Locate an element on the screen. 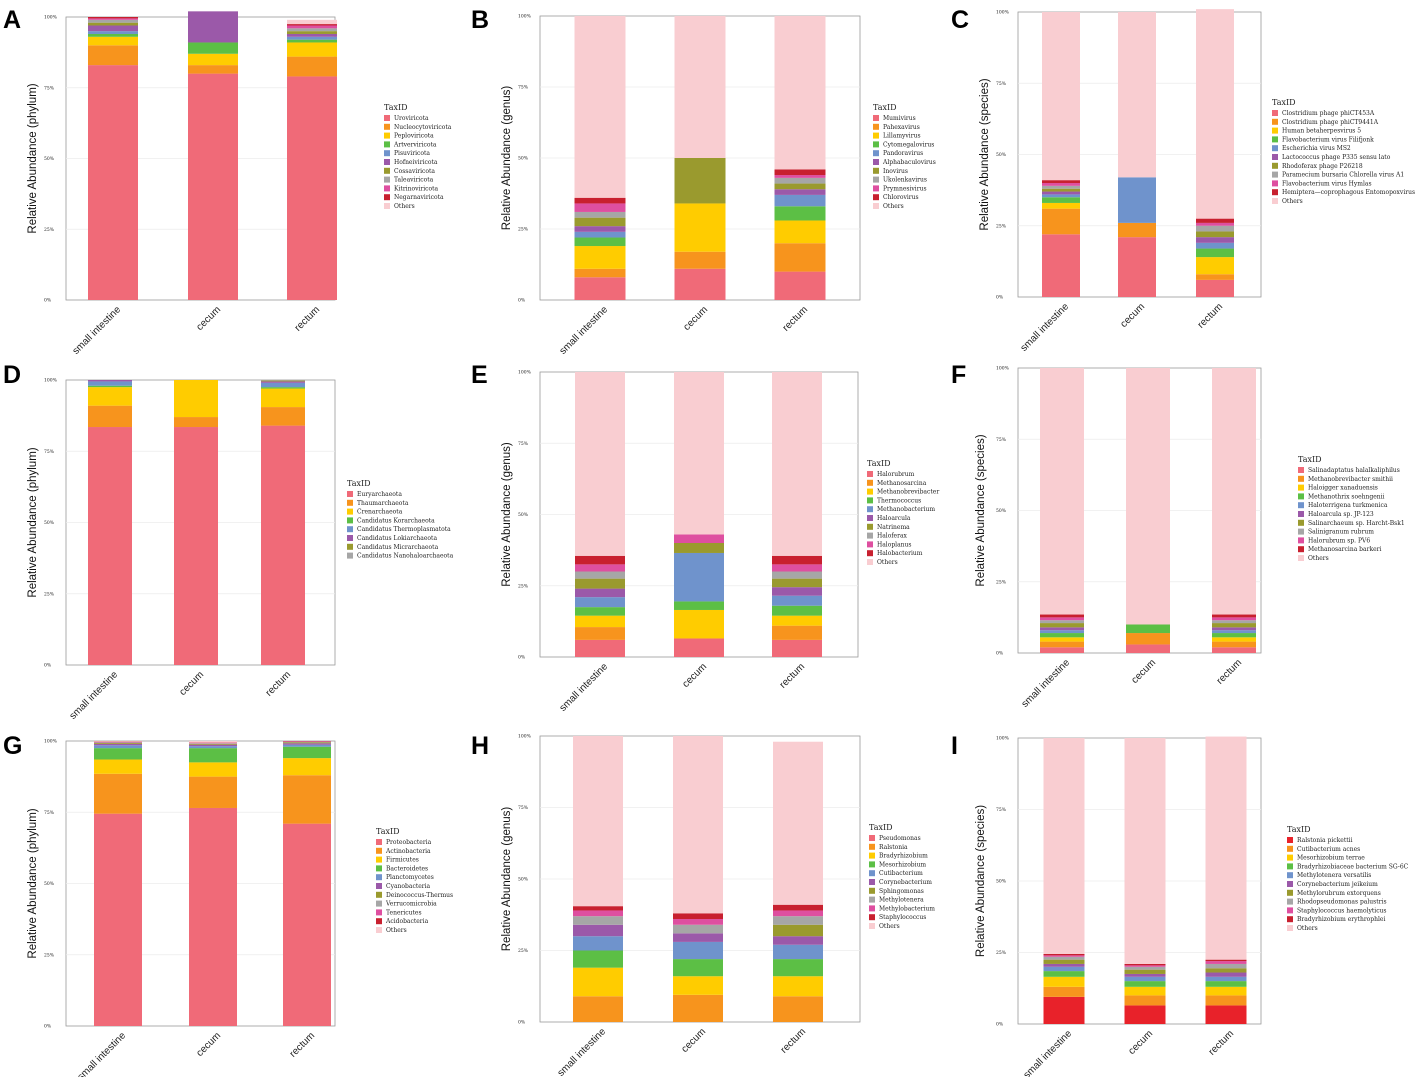 The height and width of the screenshot is (1077, 1419). legend-label: Firmicutes is located at coordinates (402, 860).